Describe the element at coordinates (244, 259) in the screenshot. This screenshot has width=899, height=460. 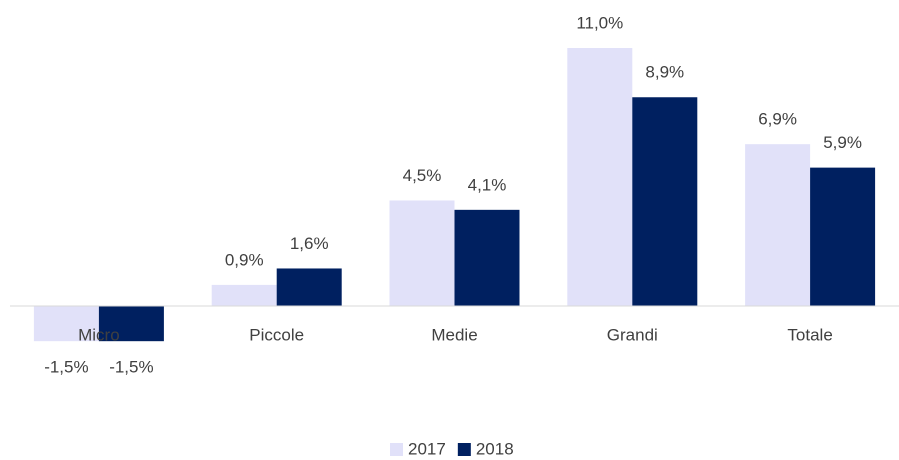
I see `value-label: 0,9%` at that location.